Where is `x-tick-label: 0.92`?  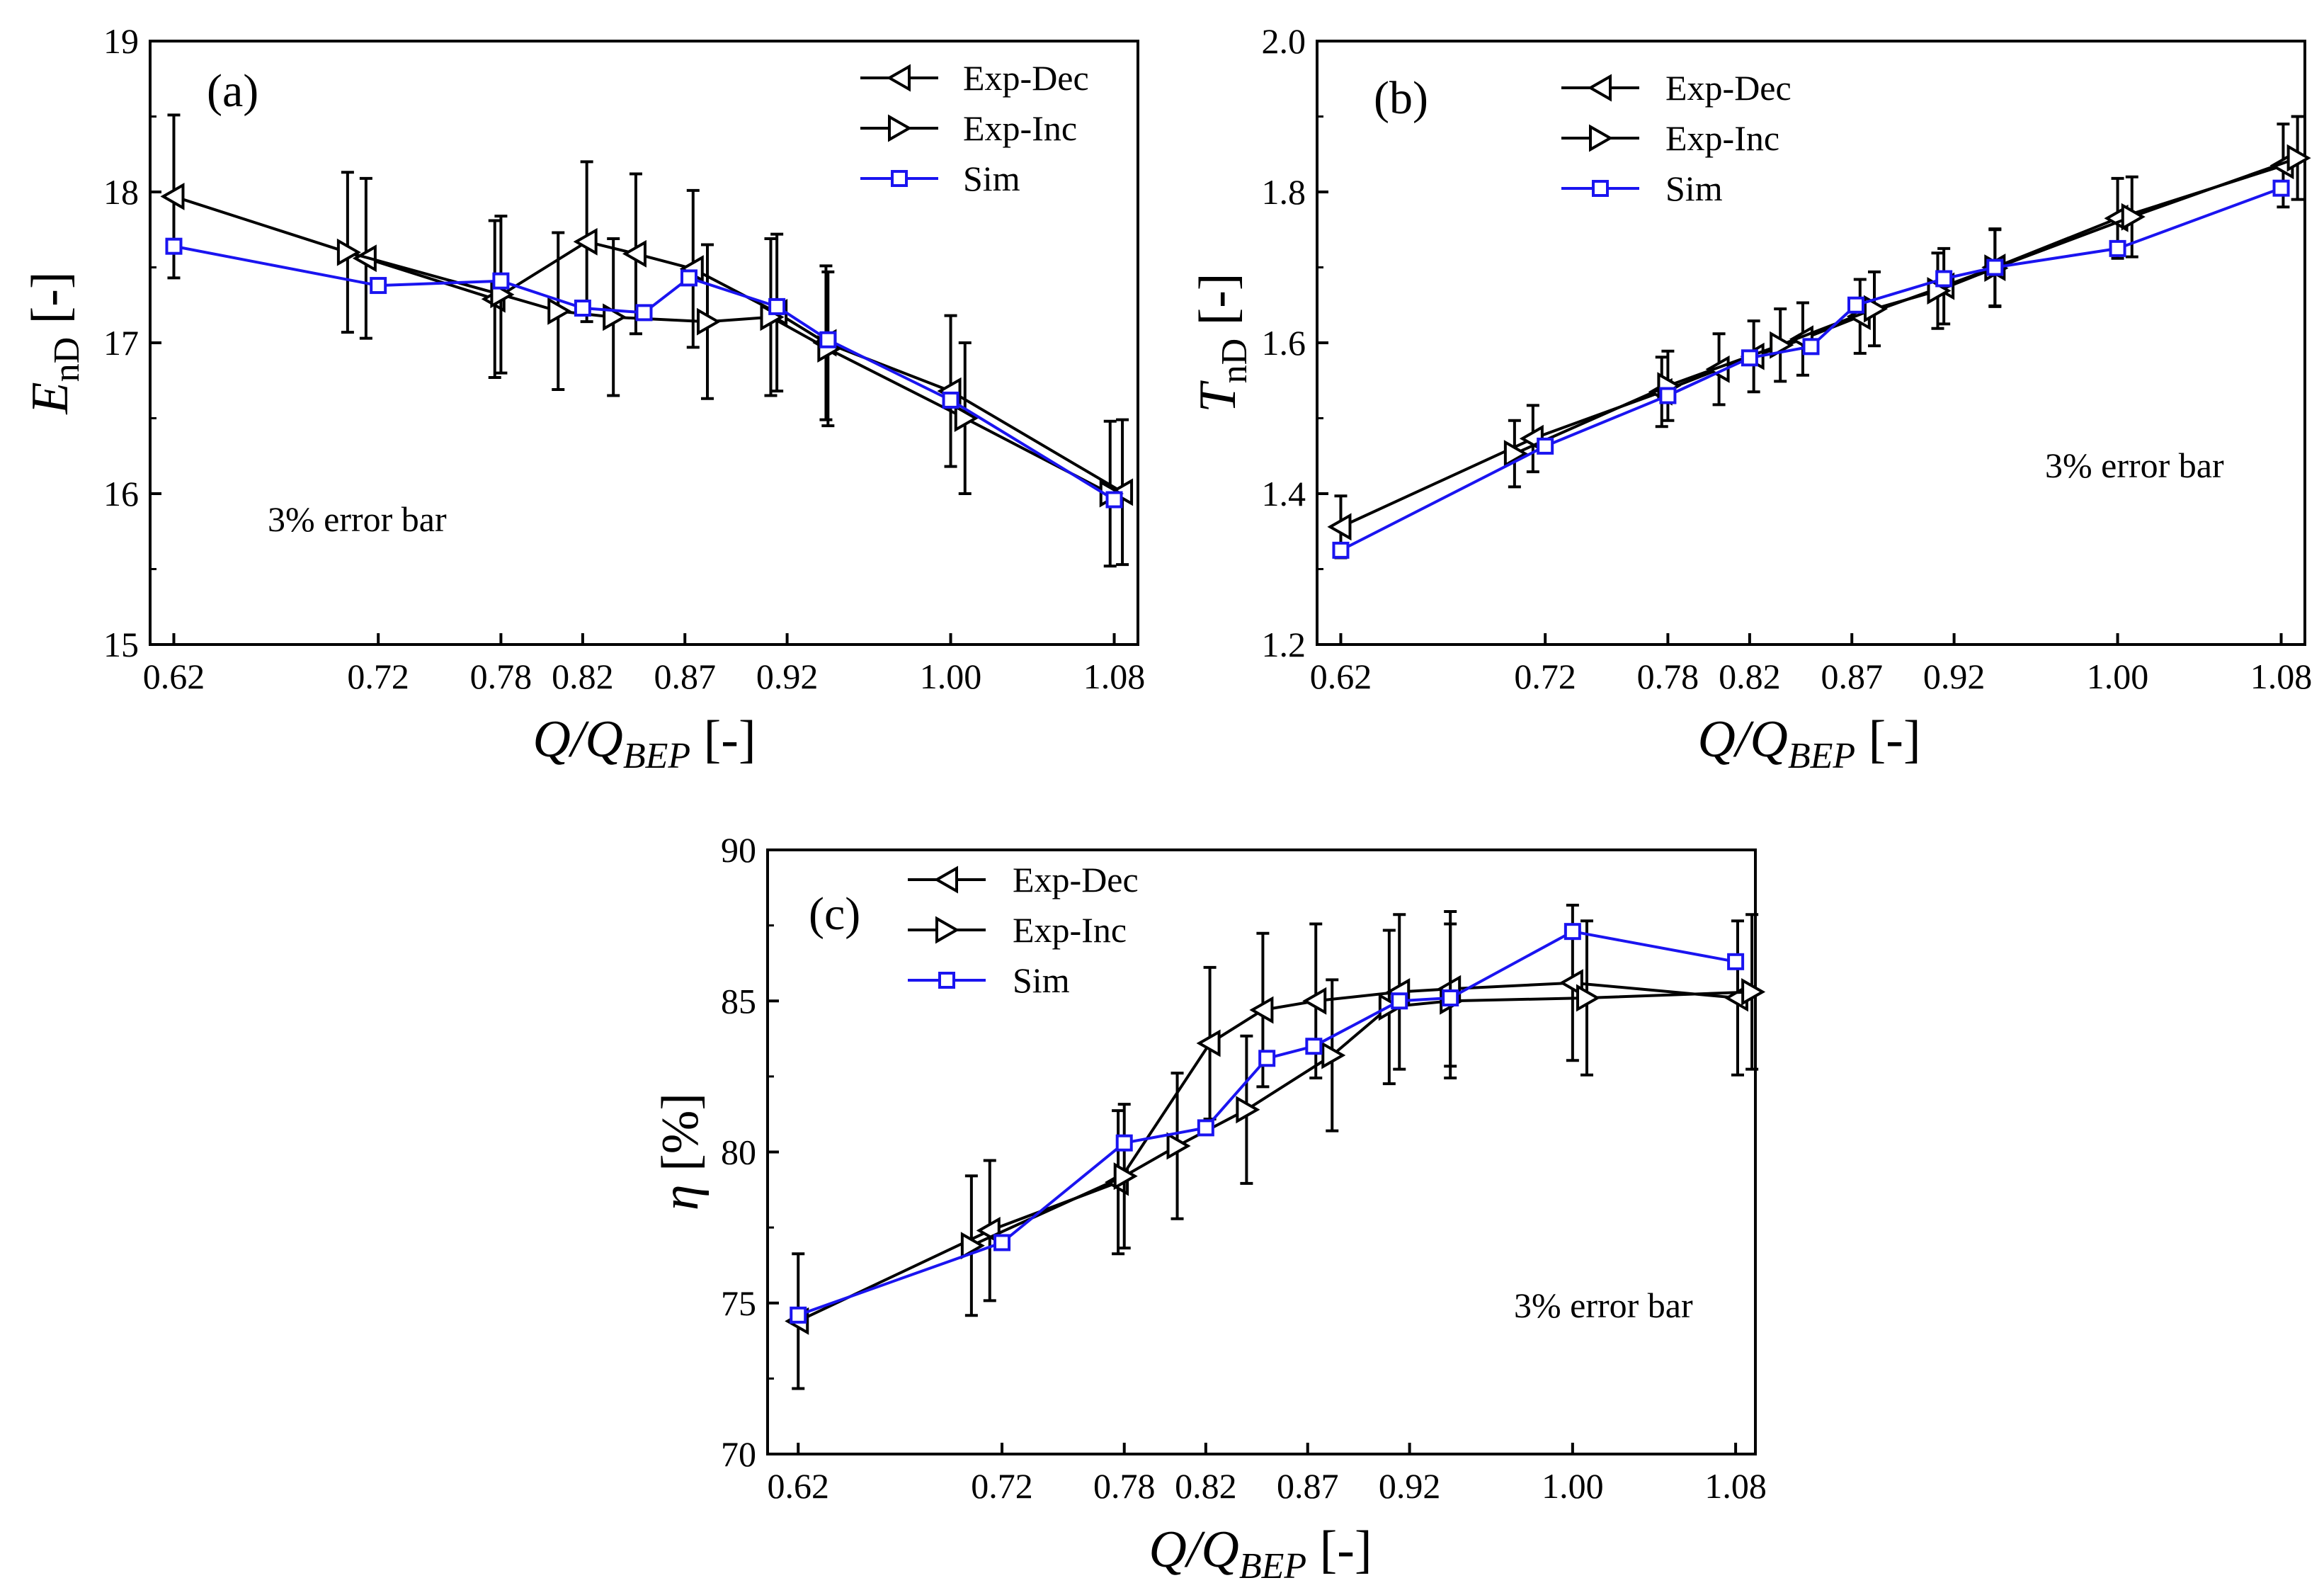 x-tick-label: 0.92 is located at coordinates (1410, 1486).